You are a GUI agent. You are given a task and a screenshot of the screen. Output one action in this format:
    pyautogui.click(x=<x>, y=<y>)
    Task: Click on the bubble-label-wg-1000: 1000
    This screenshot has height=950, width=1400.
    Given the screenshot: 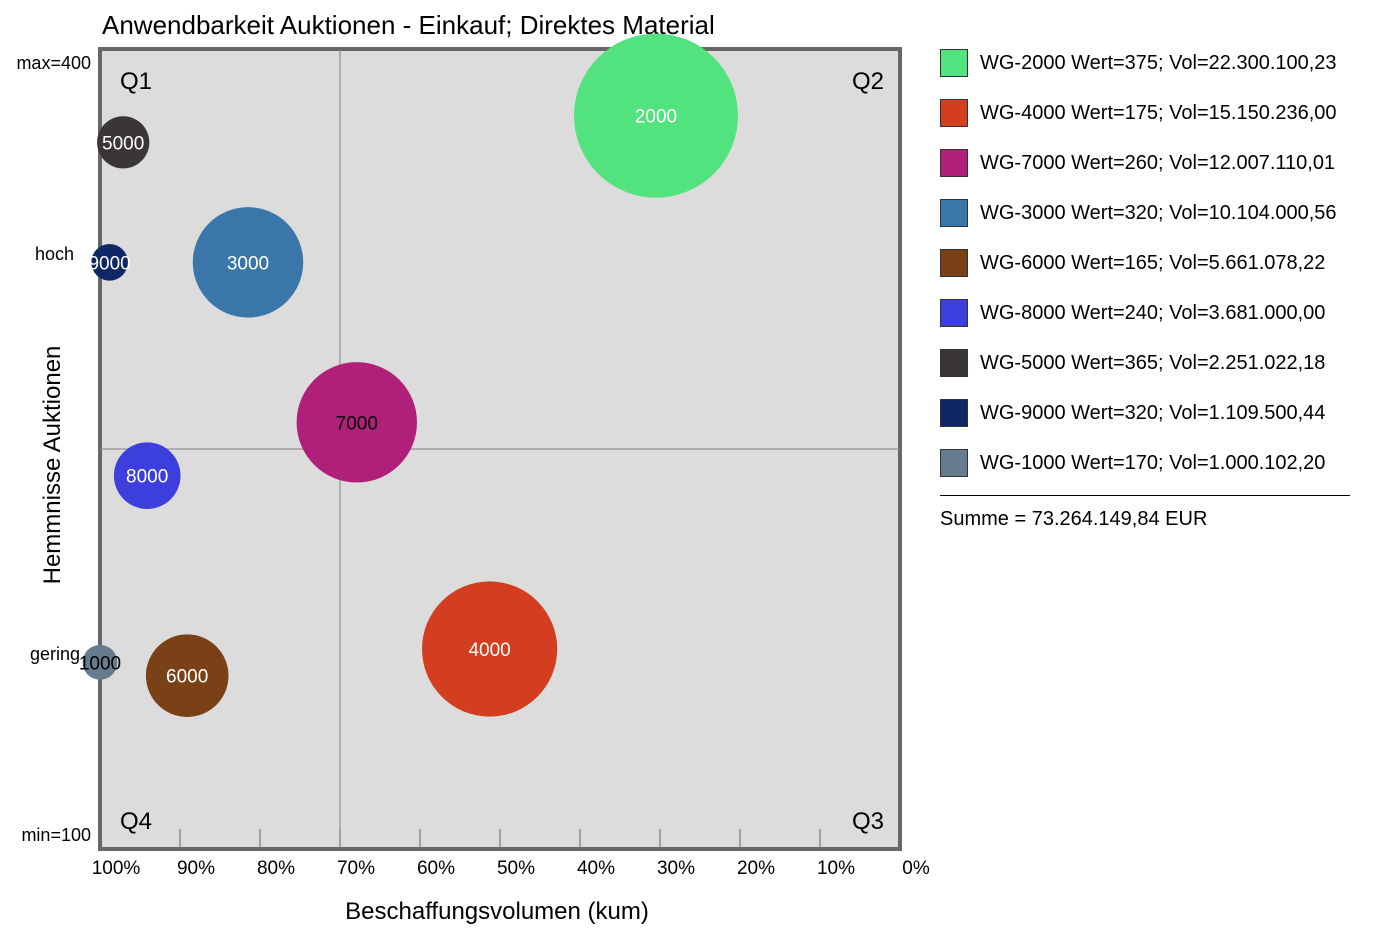 What is the action you would take?
    pyautogui.click(x=100, y=663)
    